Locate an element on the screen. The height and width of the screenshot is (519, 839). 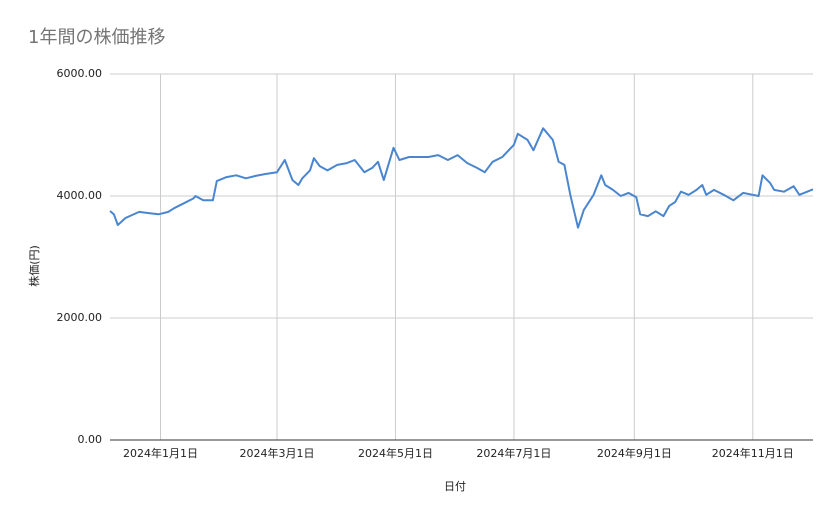
y-axis-label: 株価(円) is located at coordinates (34, 266).